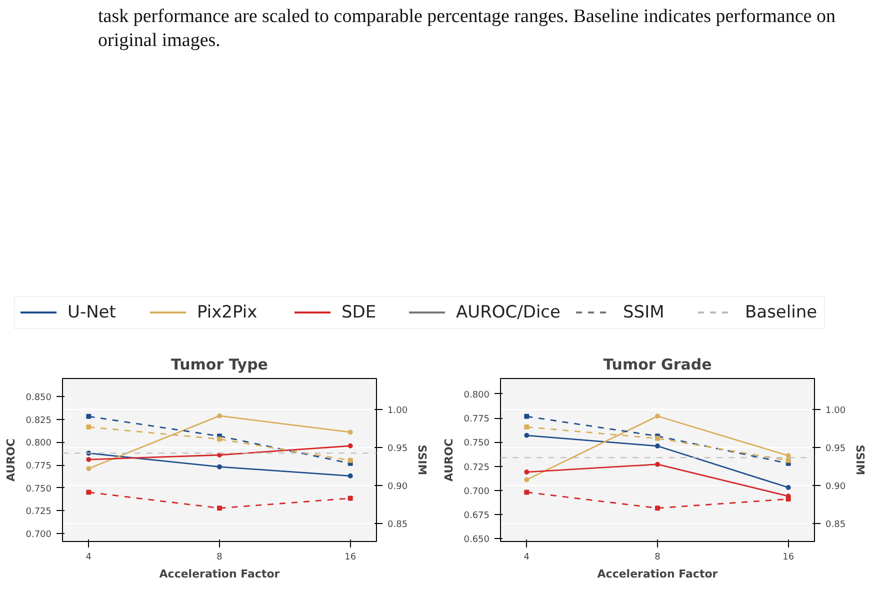 The height and width of the screenshot is (599, 879). Describe the element at coordinates (227, 312) in the screenshot. I see `legend-label: Pix2Pix` at that location.